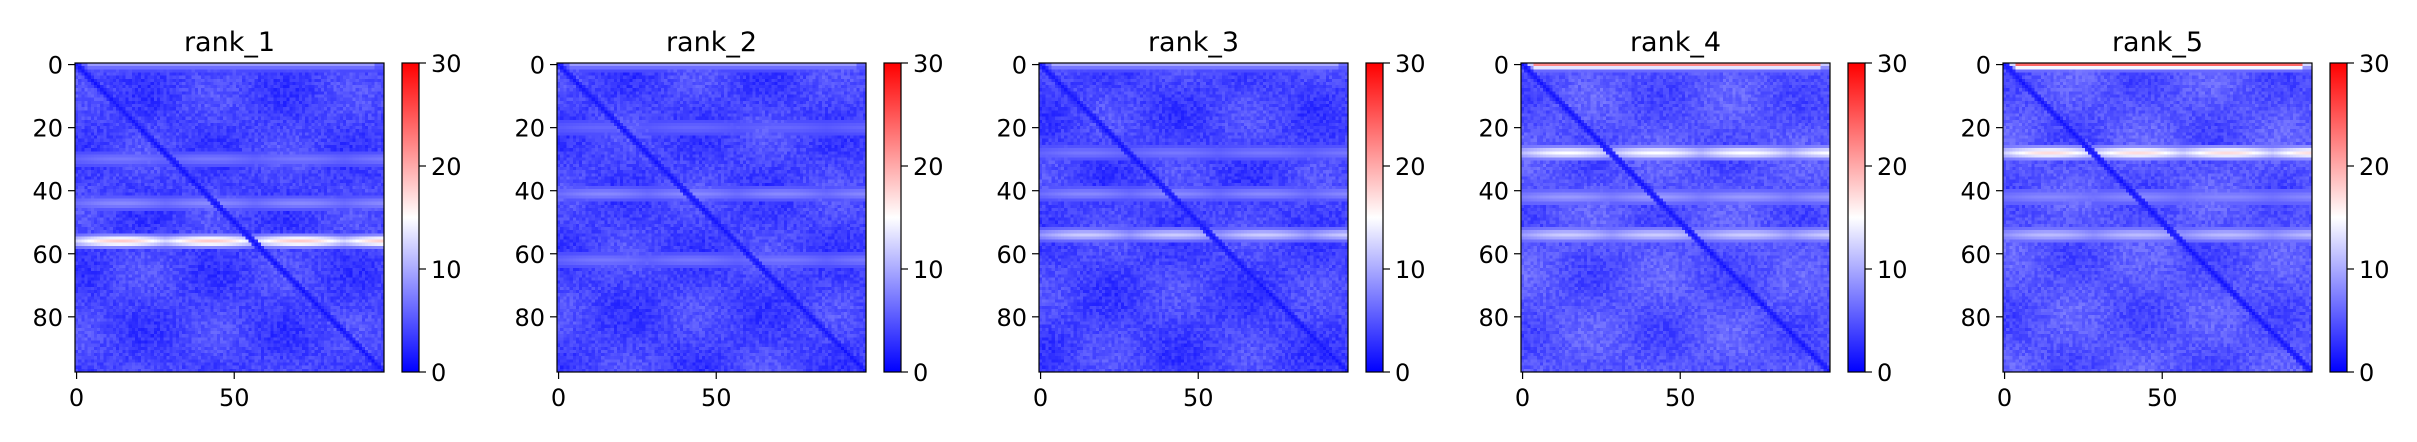 The height and width of the screenshot is (442, 2417). What do you see at coordinates (2157, 42) in the screenshot?
I see `panel-title: rank_5` at bounding box center [2157, 42].